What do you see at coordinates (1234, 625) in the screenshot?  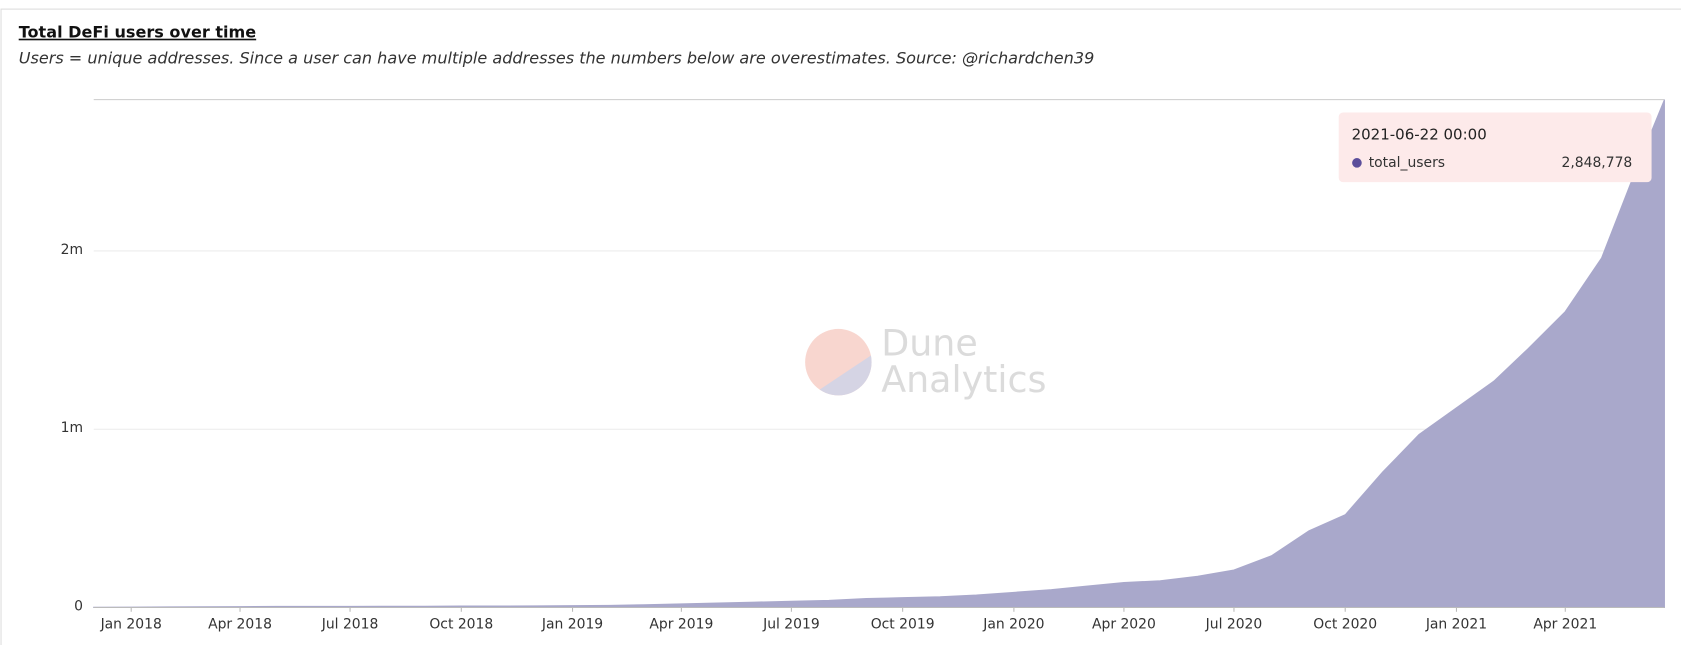 I see `x-tick-label: Jul 2020` at bounding box center [1234, 625].